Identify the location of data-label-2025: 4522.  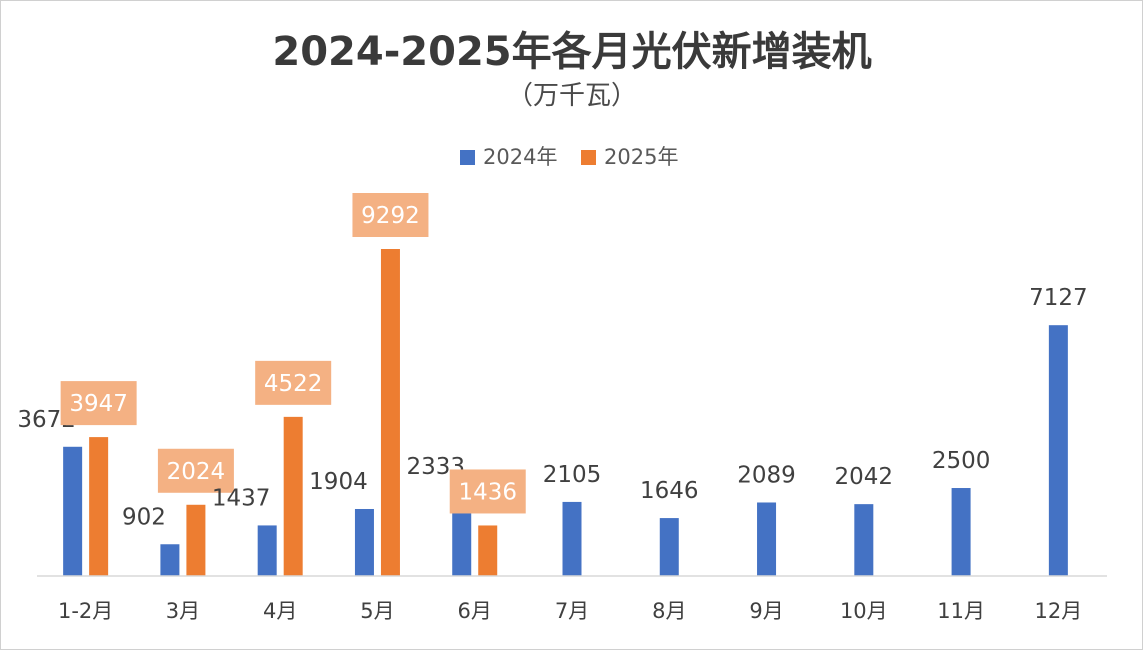
(293, 384).